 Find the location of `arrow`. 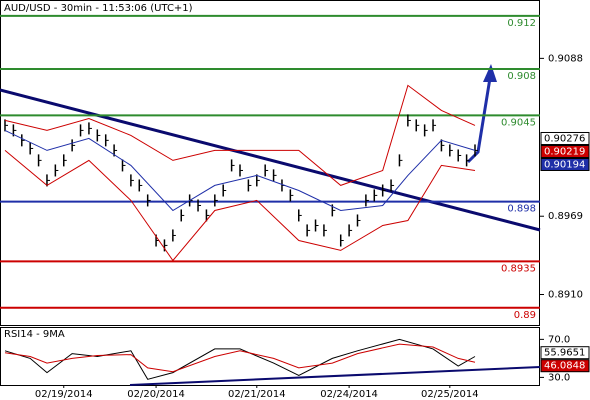

arrow is located at coordinates (481, 114).